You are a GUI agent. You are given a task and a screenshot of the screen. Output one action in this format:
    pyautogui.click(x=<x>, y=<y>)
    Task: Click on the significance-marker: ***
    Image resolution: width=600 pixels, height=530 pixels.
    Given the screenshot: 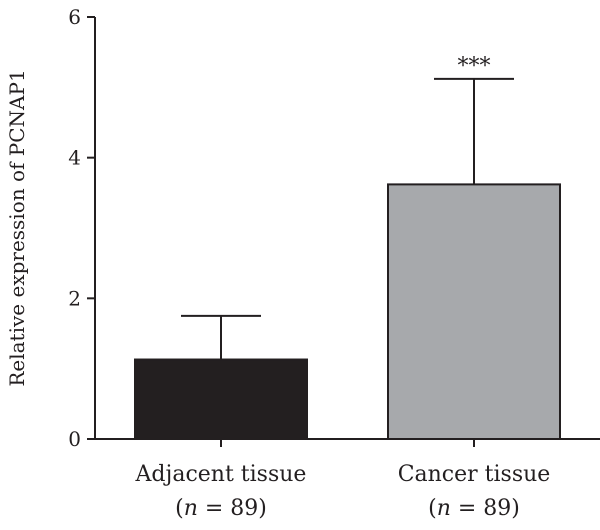 What is the action you would take?
    pyautogui.click(x=474, y=66)
    